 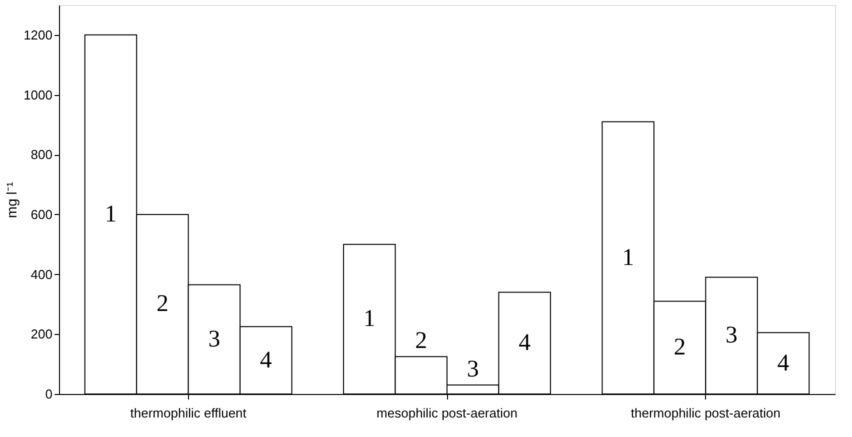 What do you see at coordinates (369, 319) in the screenshot?
I see `series-label: 1` at bounding box center [369, 319].